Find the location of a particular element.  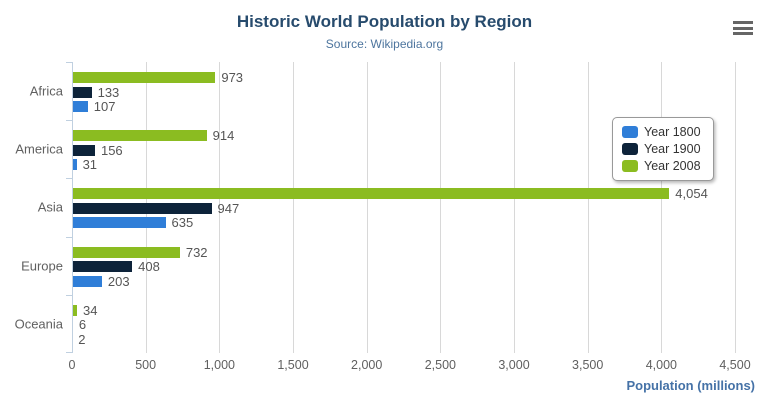

chart-context-menu-button is located at coordinates (743, 28).